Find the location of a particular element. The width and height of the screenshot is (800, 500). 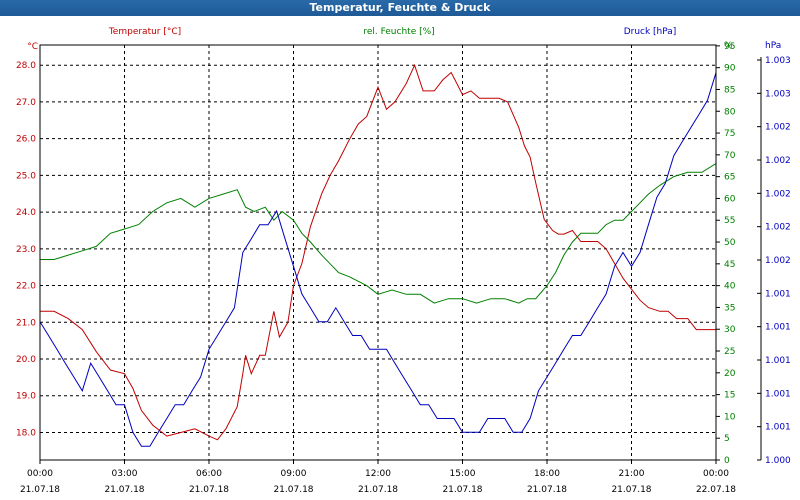

humidity-tick-label: 85 is located at coordinates (729, 90).